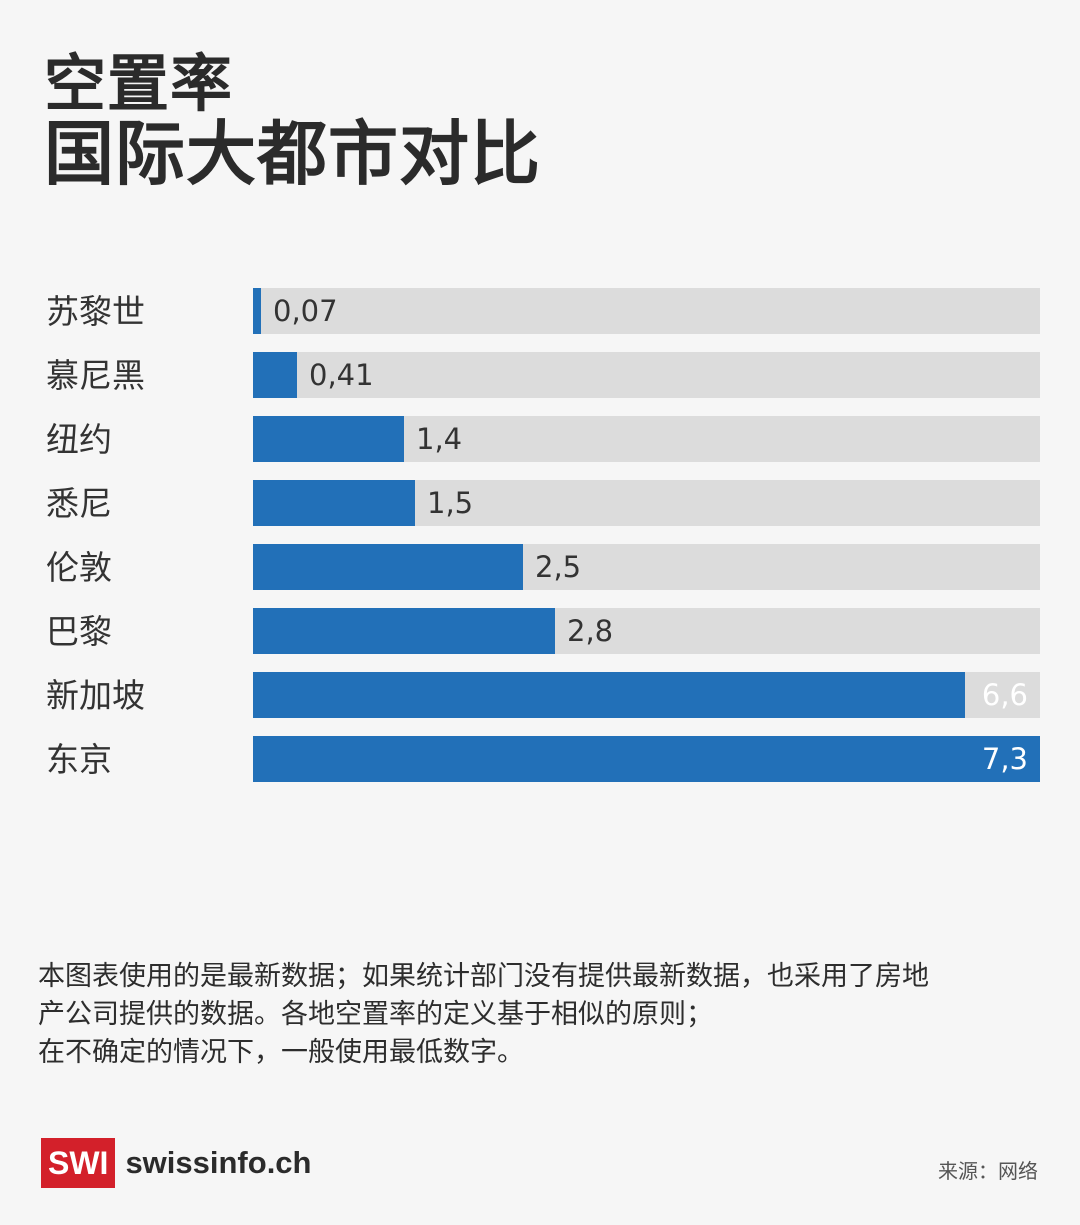  I want to click on bar-row: 伦敦 2,5, so click(540, 568).